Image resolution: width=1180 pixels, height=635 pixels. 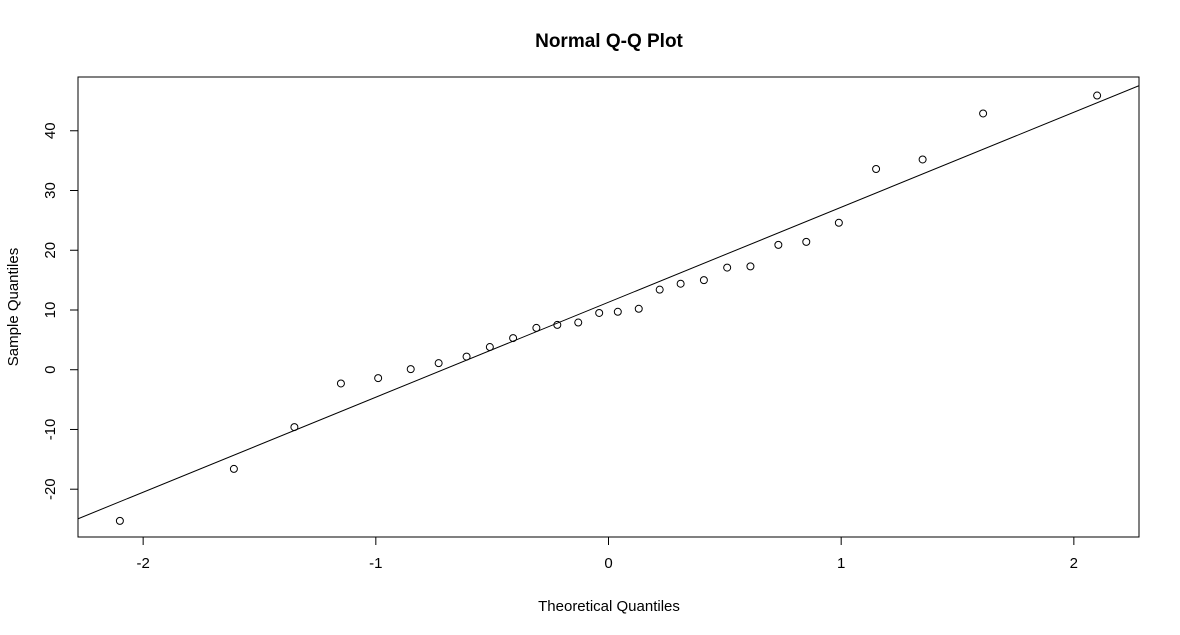 What do you see at coordinates (50, 130) in the screenshot?
I see `y-tick-label: 40` at bounding box center [50, 130].